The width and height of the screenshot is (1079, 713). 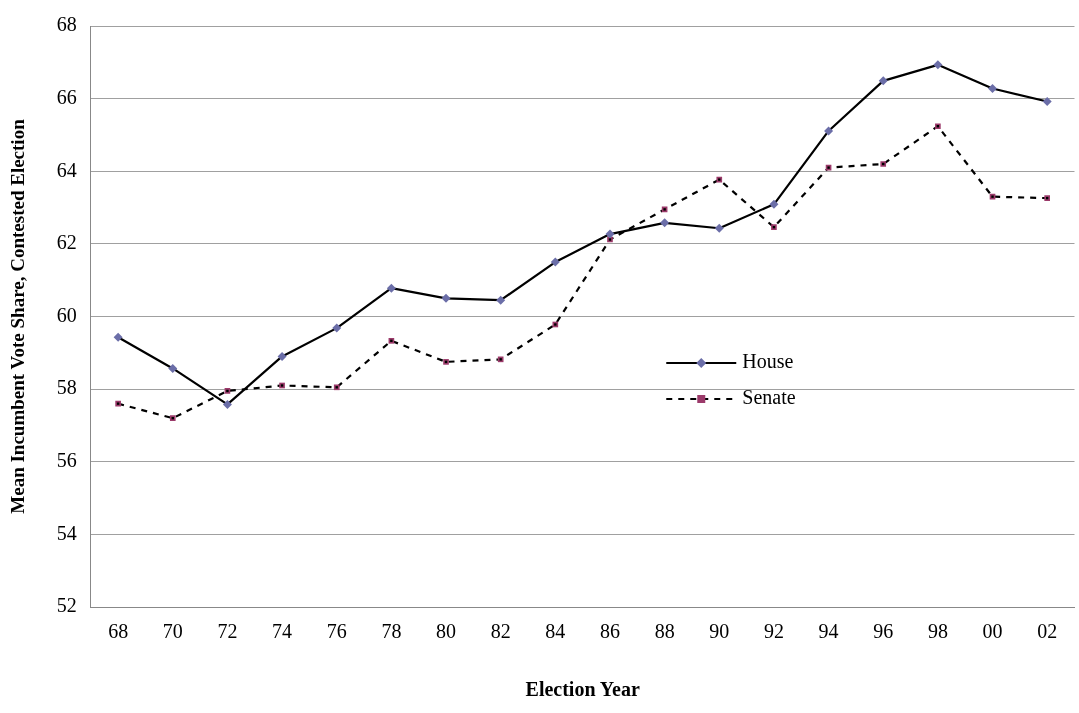 What do you see at coordinates (664, 631) in the screenshot?
I see `x-tick-label: 88` at bounding box center [664, 631].